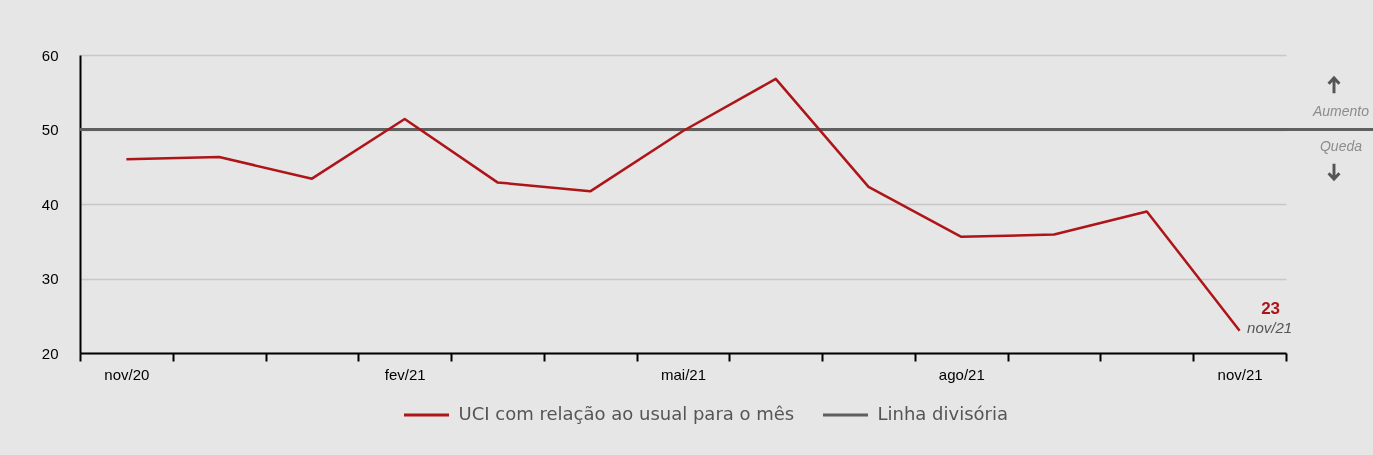 The height and width of the screenshot is (455, 1373). What do you see at coordinates (626, 413) in the screenshot?
I see `legend-label: UCI com relação ao usual para o mês` at bounding box center [626, 413].